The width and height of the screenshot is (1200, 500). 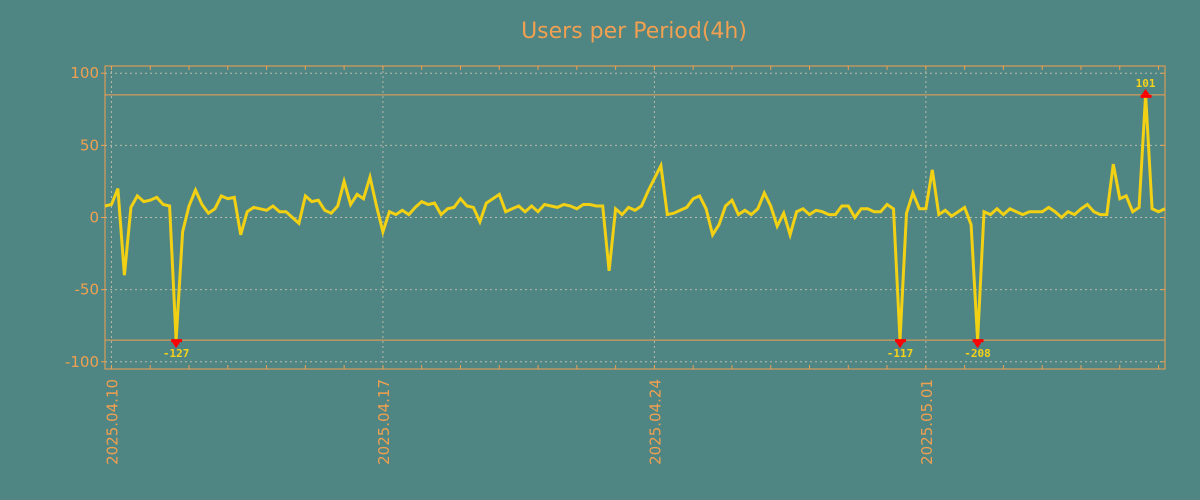 I want to click on annotation-label: -208, so click(x=977, y=353).